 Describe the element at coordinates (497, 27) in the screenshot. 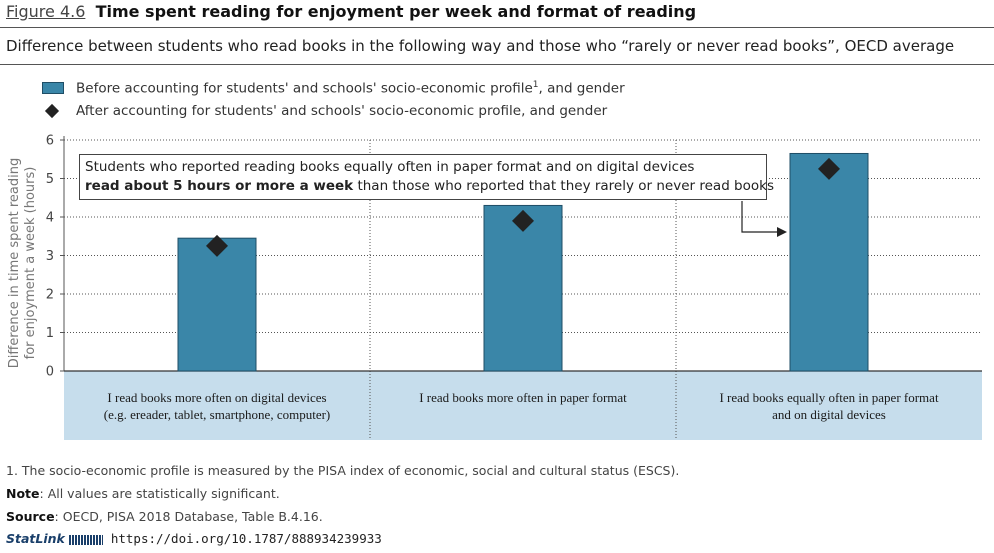

I see `title-rule` at that location.